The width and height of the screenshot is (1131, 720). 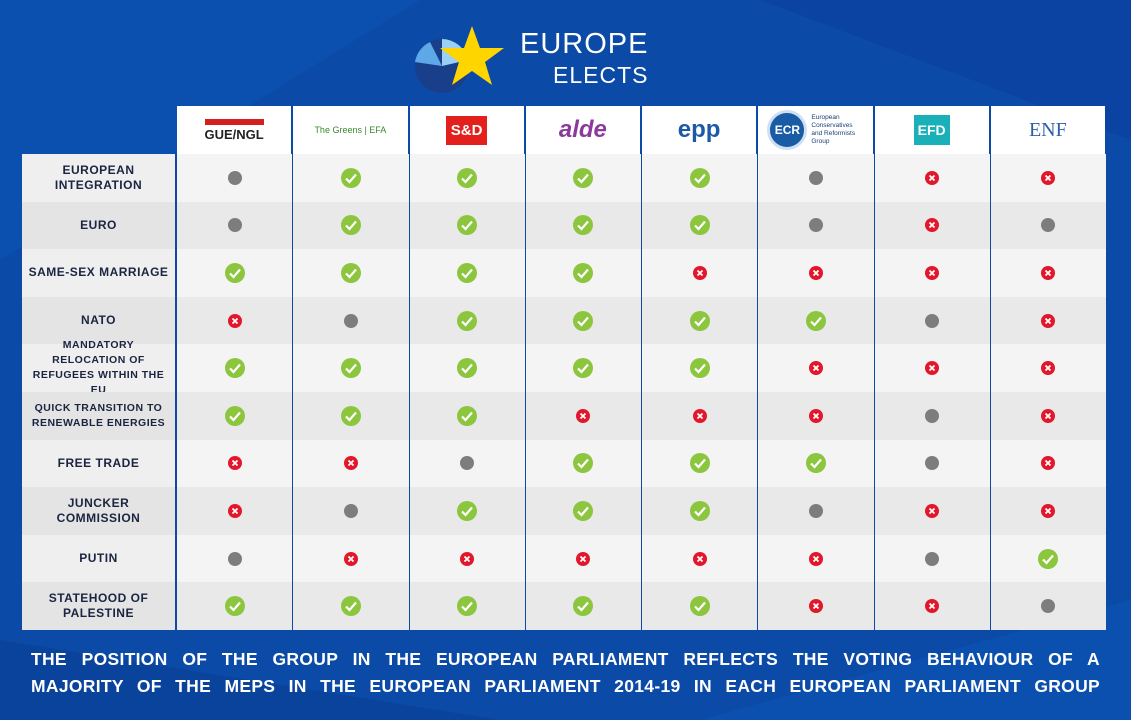 What do you see at coordinates (98, 606) in the screenshot?
I see `topic: STATEHOOD OF PALESTINE` at bounding box center [98, 606].